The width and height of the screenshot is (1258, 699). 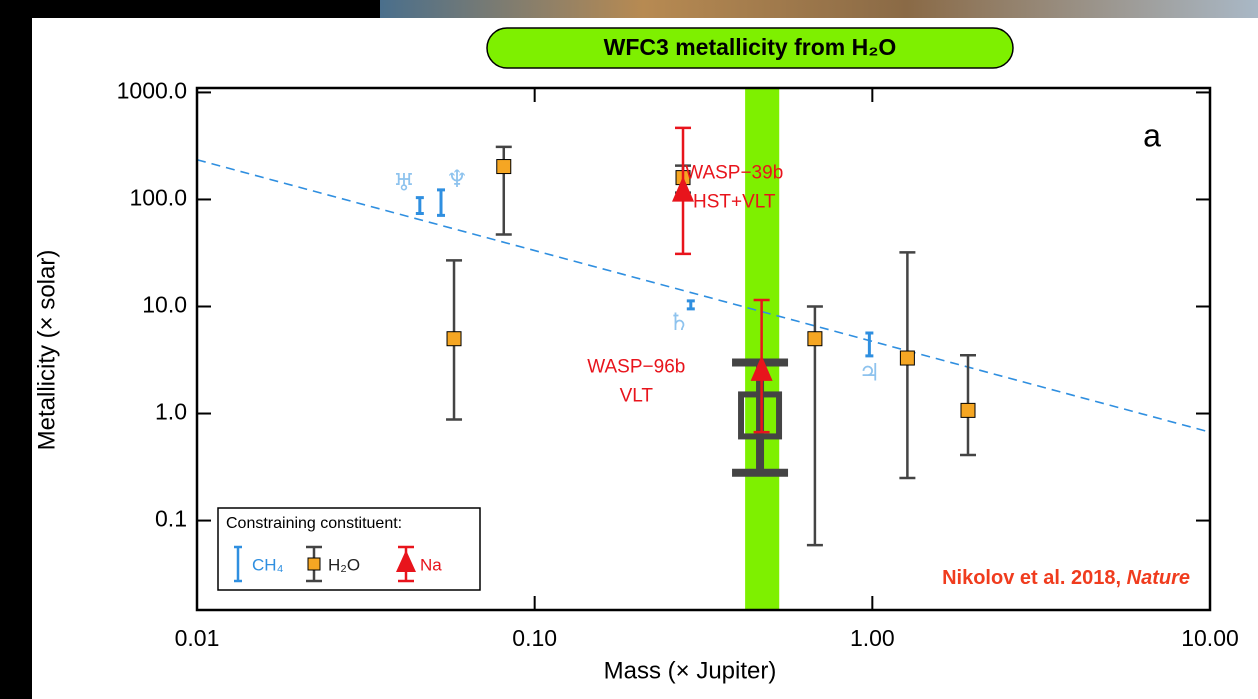 I want to click on chart-title: WFC3 metallicity from H₂O, so click(x=750, y=47).